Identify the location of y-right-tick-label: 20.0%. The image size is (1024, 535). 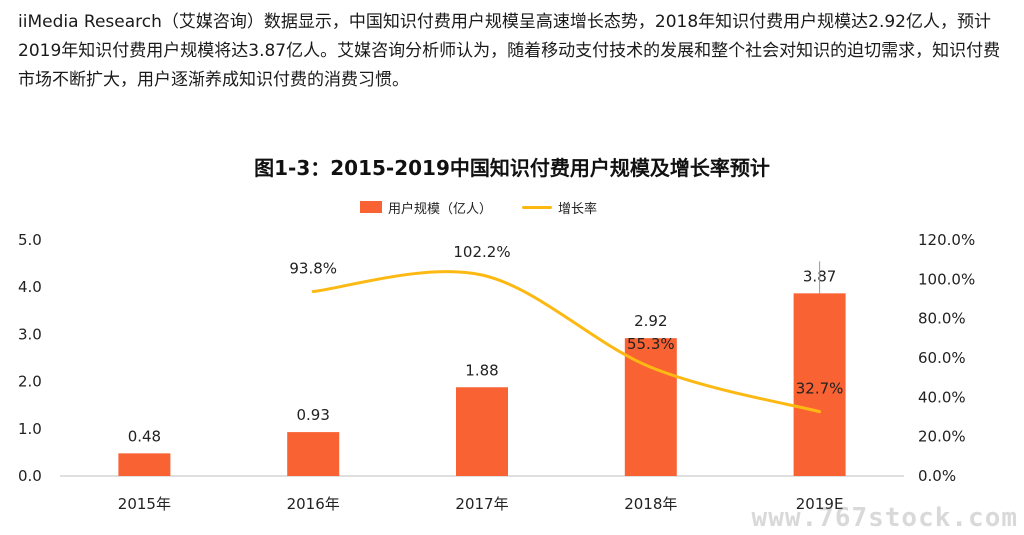
(942, 437).